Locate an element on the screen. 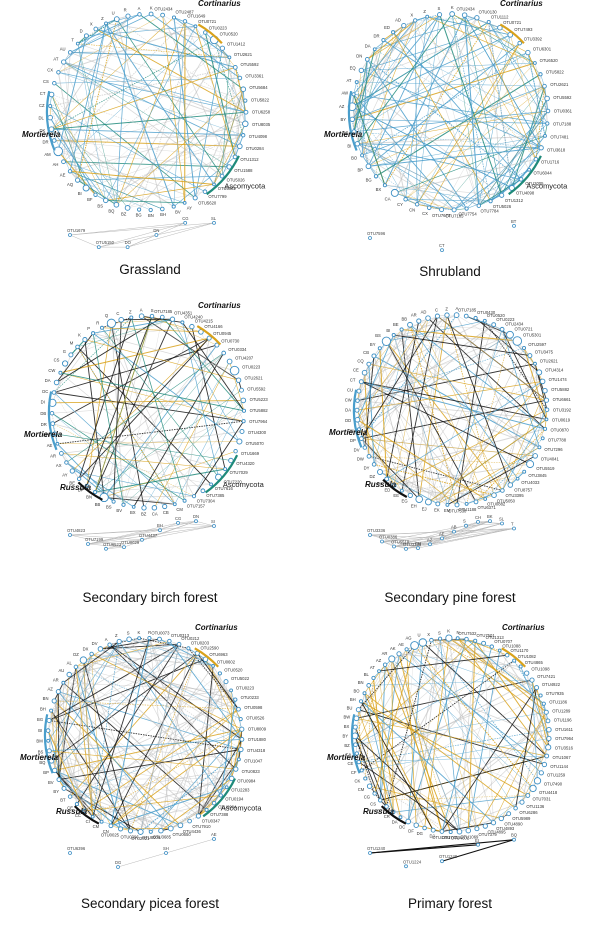 This screenshot has width=600, height=925. node-label: AH is located at coordinates (56, 164).